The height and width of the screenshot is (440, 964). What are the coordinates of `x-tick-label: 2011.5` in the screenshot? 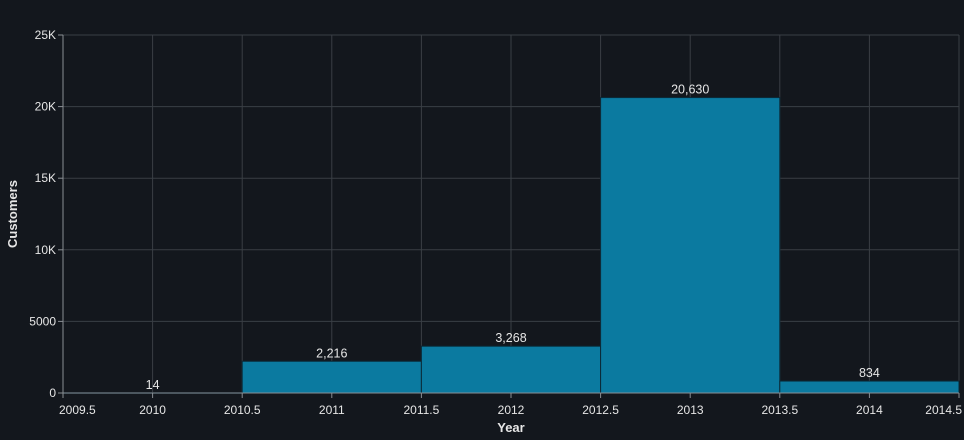 It's located at (421, 410).